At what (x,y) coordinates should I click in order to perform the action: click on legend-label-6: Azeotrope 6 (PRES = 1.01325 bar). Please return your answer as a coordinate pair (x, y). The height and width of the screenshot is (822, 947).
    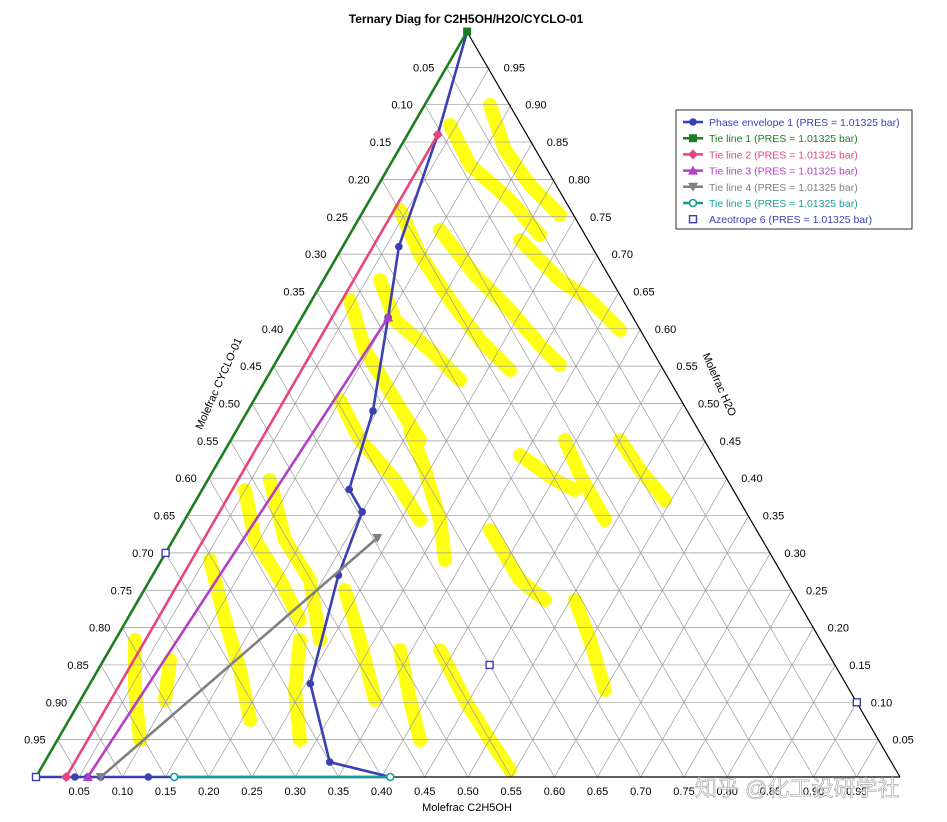
    Looking at the image, I should click on (790, 220).